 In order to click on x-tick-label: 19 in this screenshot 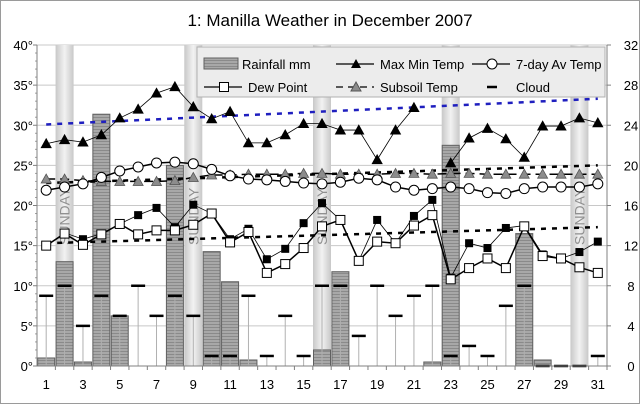, I will do `click(377, 384)`.